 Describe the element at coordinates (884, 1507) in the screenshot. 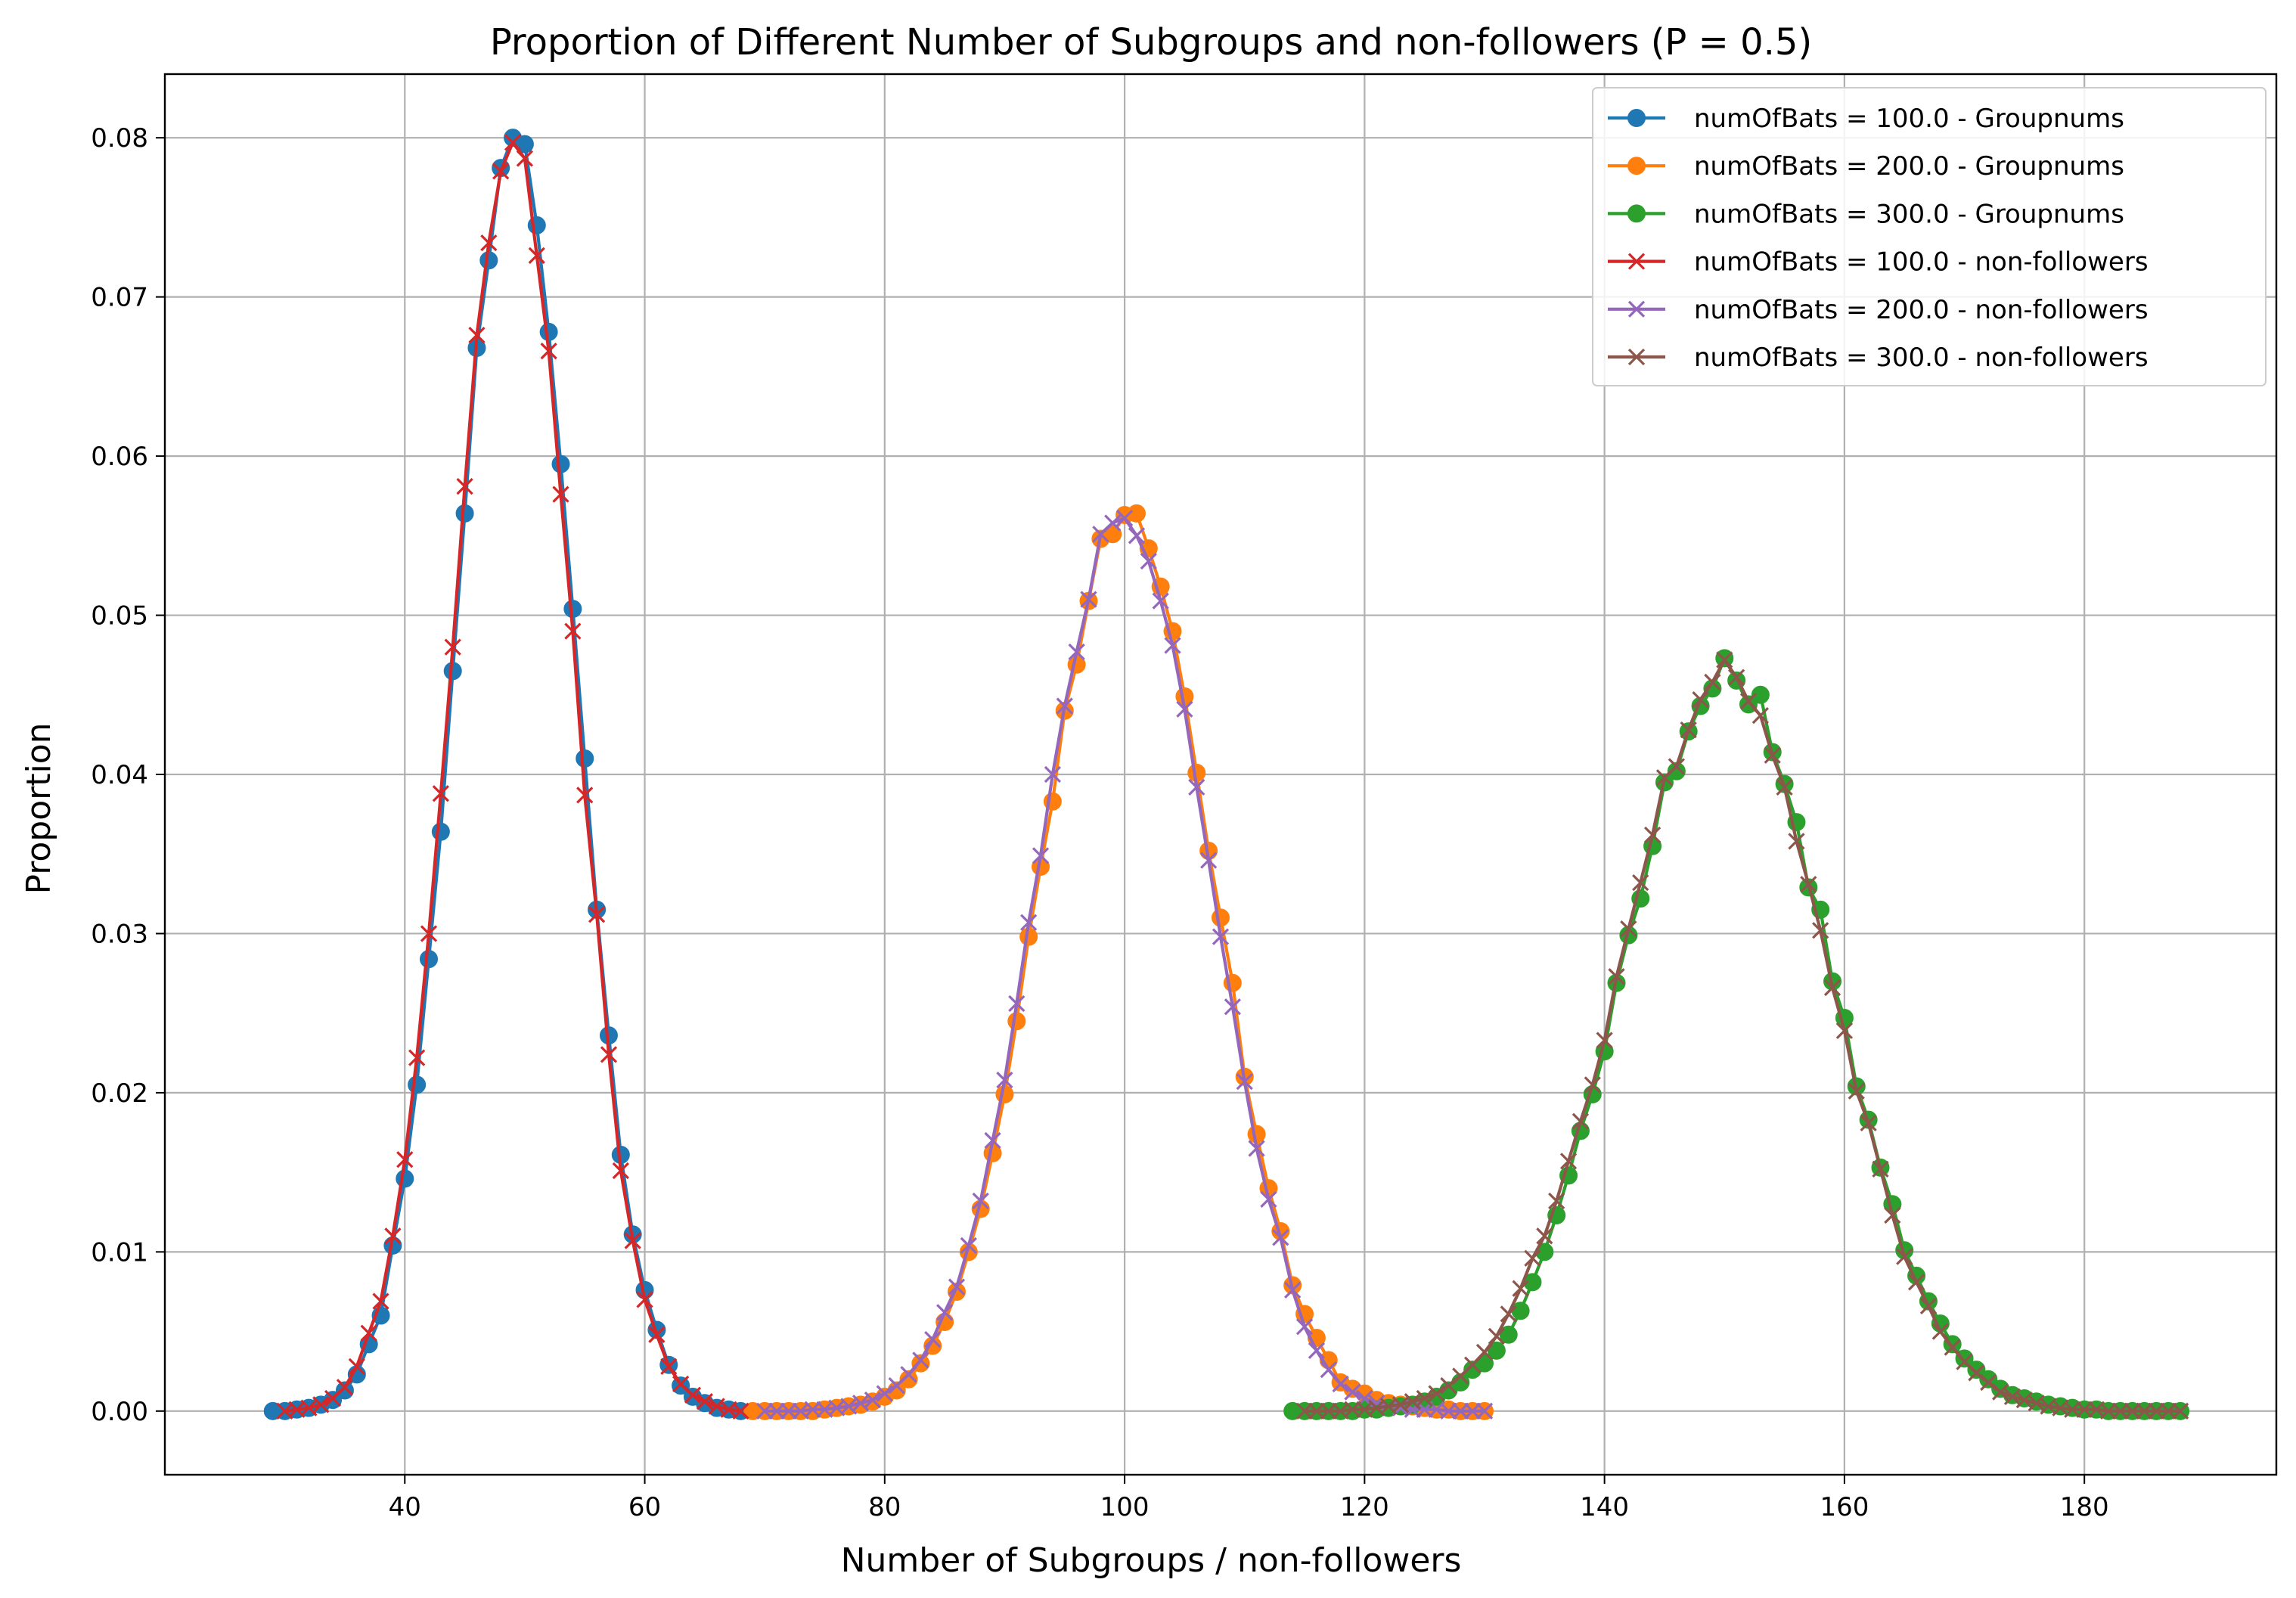

I see `x-tick-label: 80` at that location.